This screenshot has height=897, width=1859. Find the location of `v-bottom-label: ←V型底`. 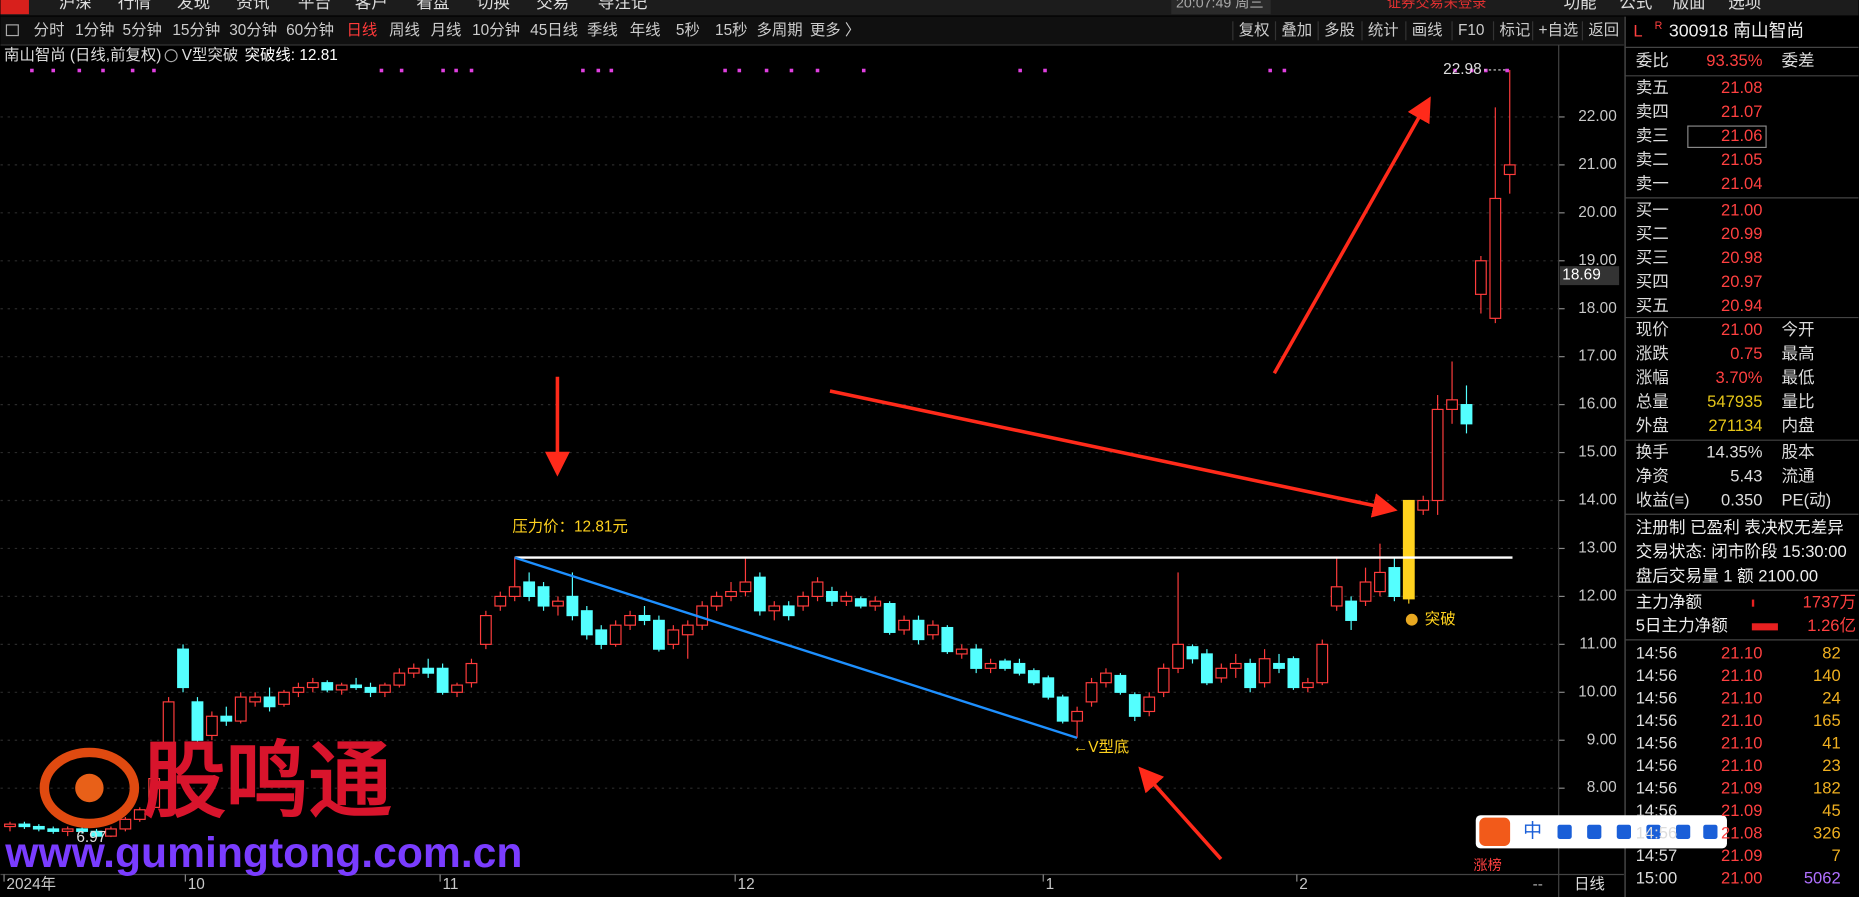

v-bottom-label: ←V型底 is located at coordinates (1101, 747).